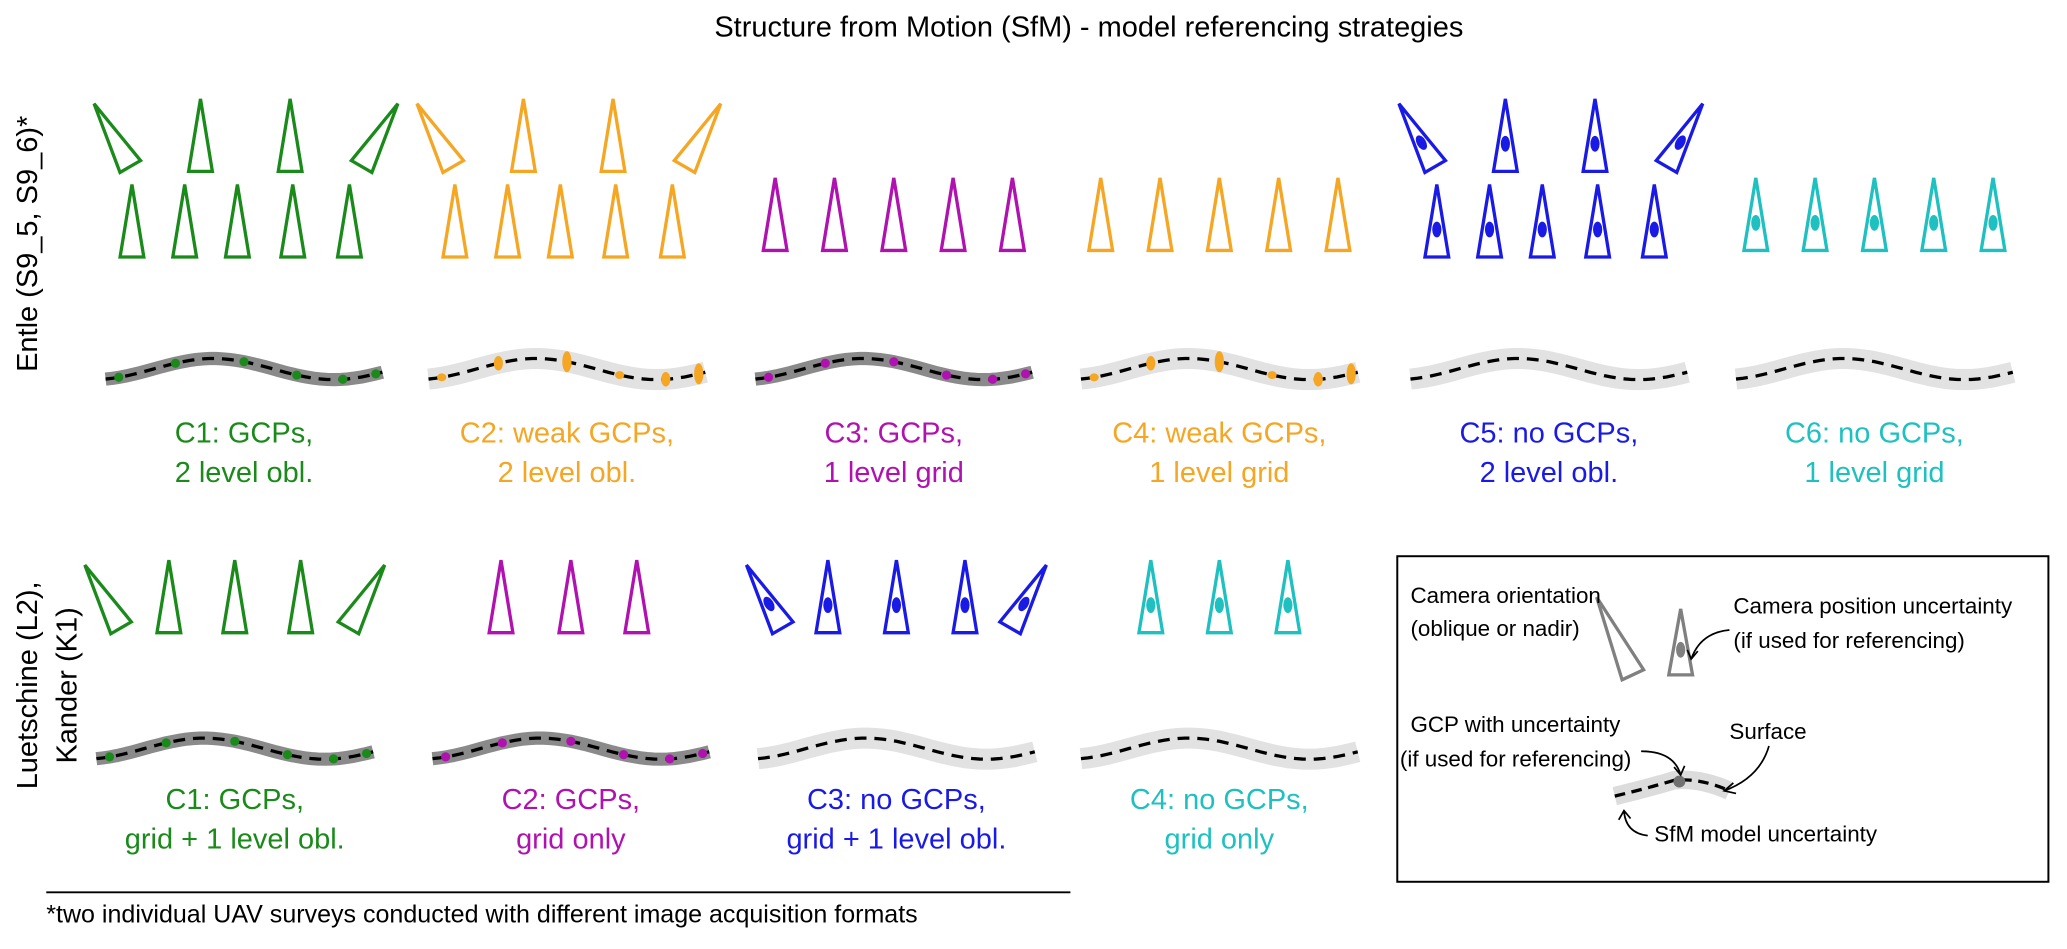 The width and height of the screenshot is (2067, 949). I want to click on legend-text: Camera position uncertainty, so click(1873, 606).